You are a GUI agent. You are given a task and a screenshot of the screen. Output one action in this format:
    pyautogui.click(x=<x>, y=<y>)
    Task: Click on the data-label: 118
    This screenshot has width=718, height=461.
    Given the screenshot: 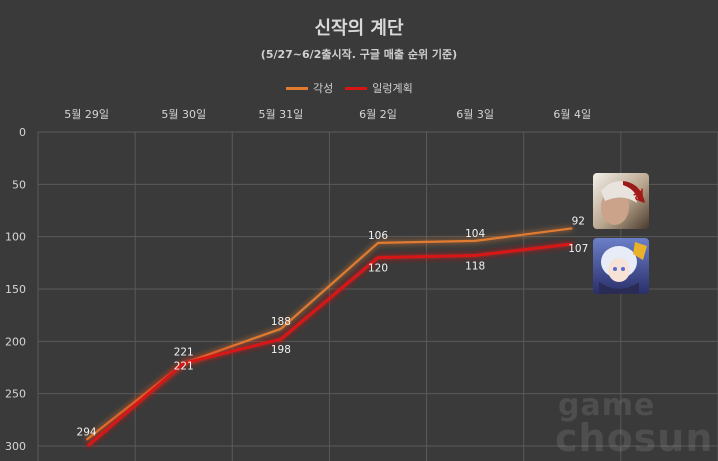 What is the action you would take?
    pyautogui.click(x=475, y=267)
    